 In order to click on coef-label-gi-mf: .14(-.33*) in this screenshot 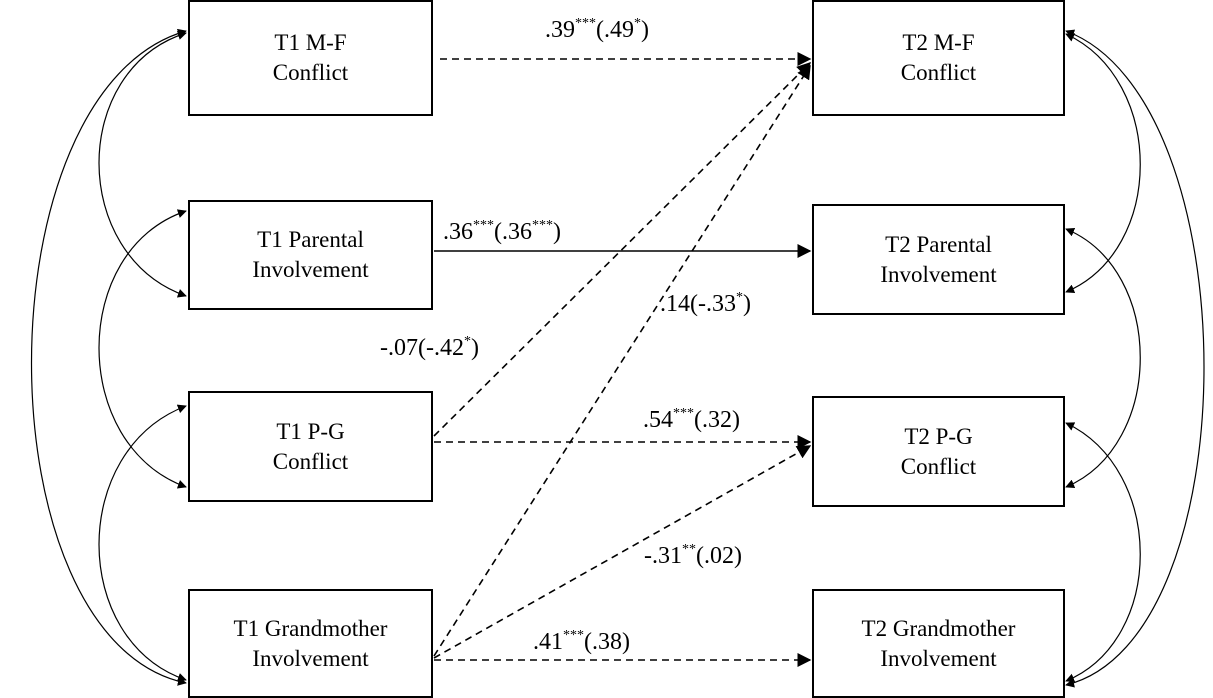, I will do `click(705, 304)`.